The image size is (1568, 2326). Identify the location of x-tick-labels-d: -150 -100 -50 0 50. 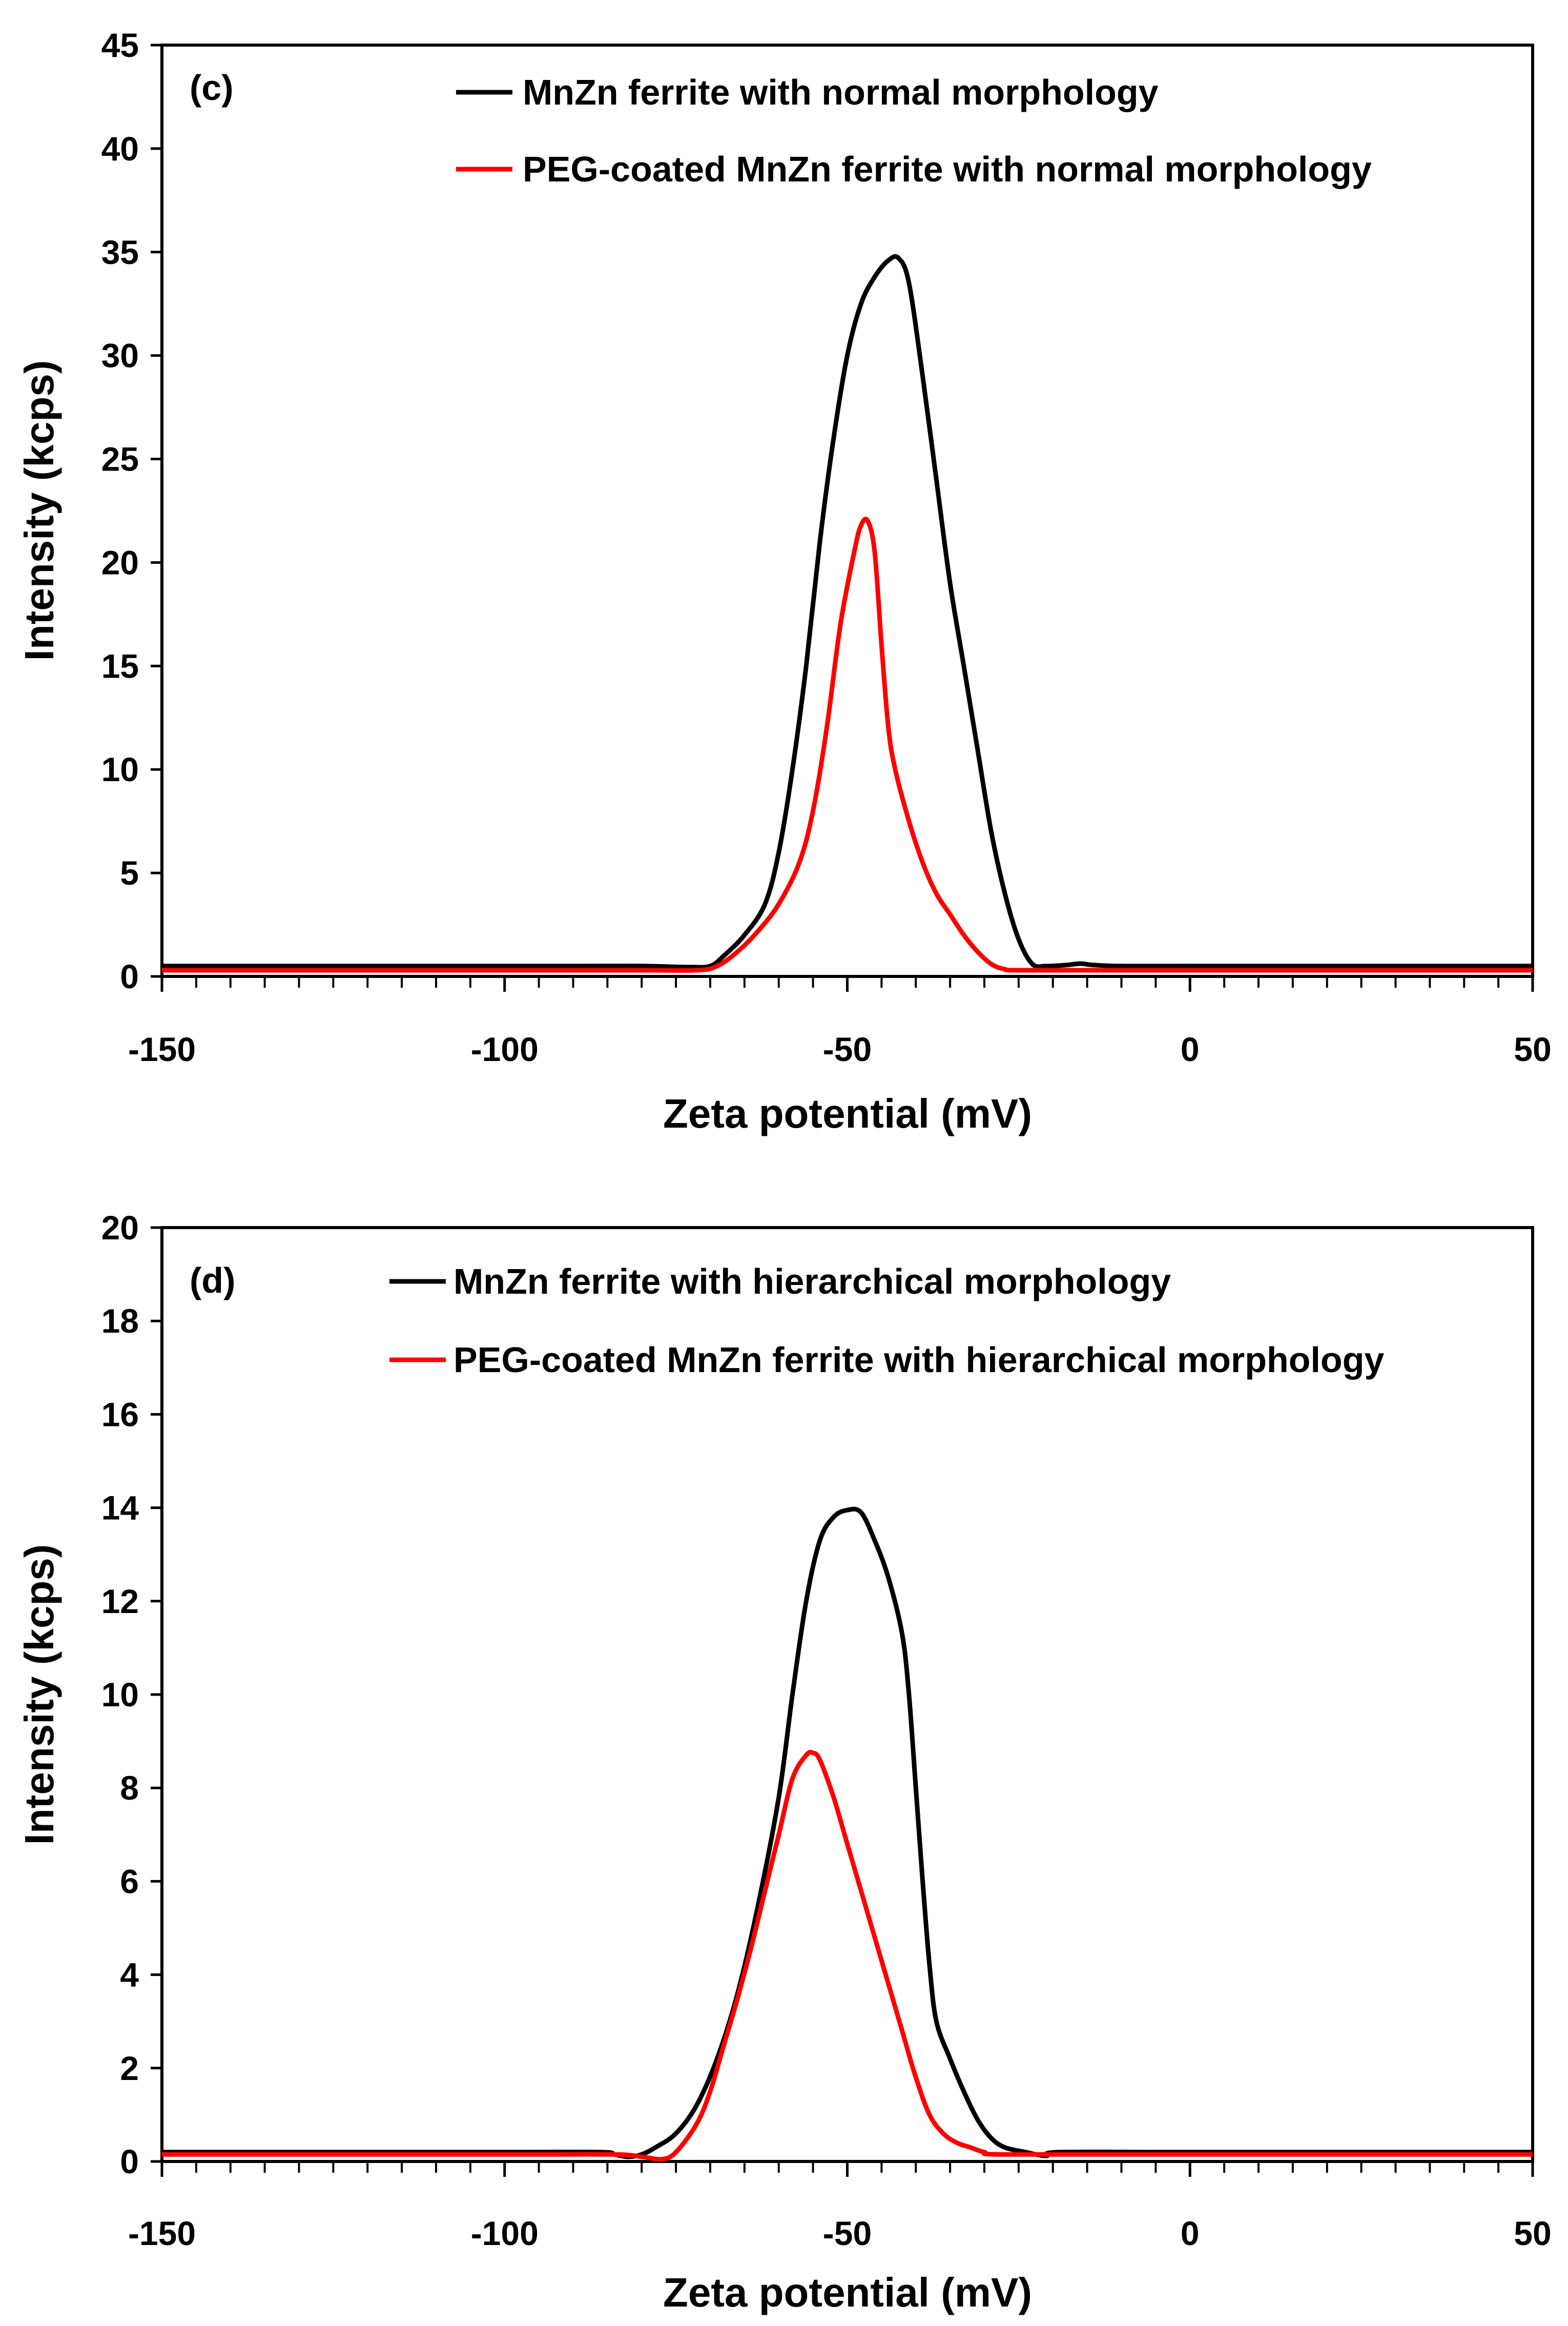
(840, 2206).